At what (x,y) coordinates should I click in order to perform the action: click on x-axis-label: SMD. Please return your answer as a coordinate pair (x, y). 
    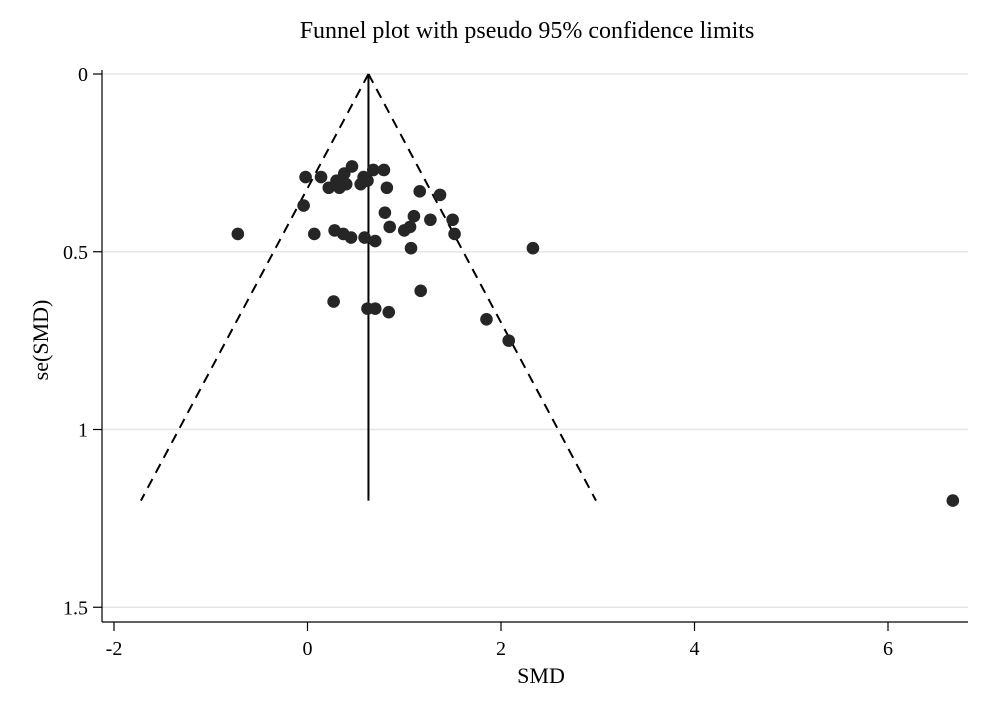
    Looking at the image, I should click on (541, 675).